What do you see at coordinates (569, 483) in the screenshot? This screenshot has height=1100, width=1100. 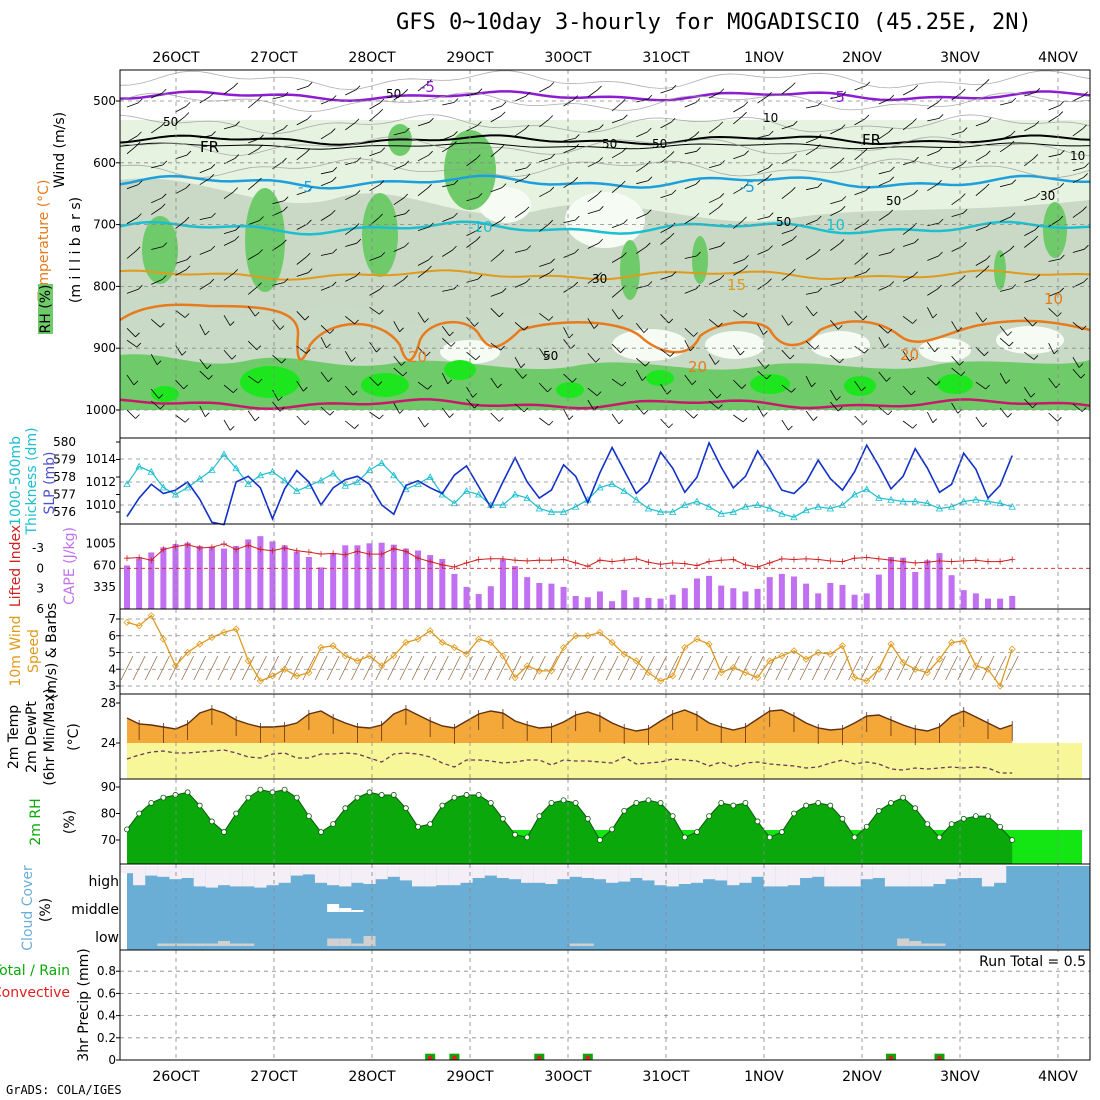 I see `slp-line` at bounding box center [569, 483].